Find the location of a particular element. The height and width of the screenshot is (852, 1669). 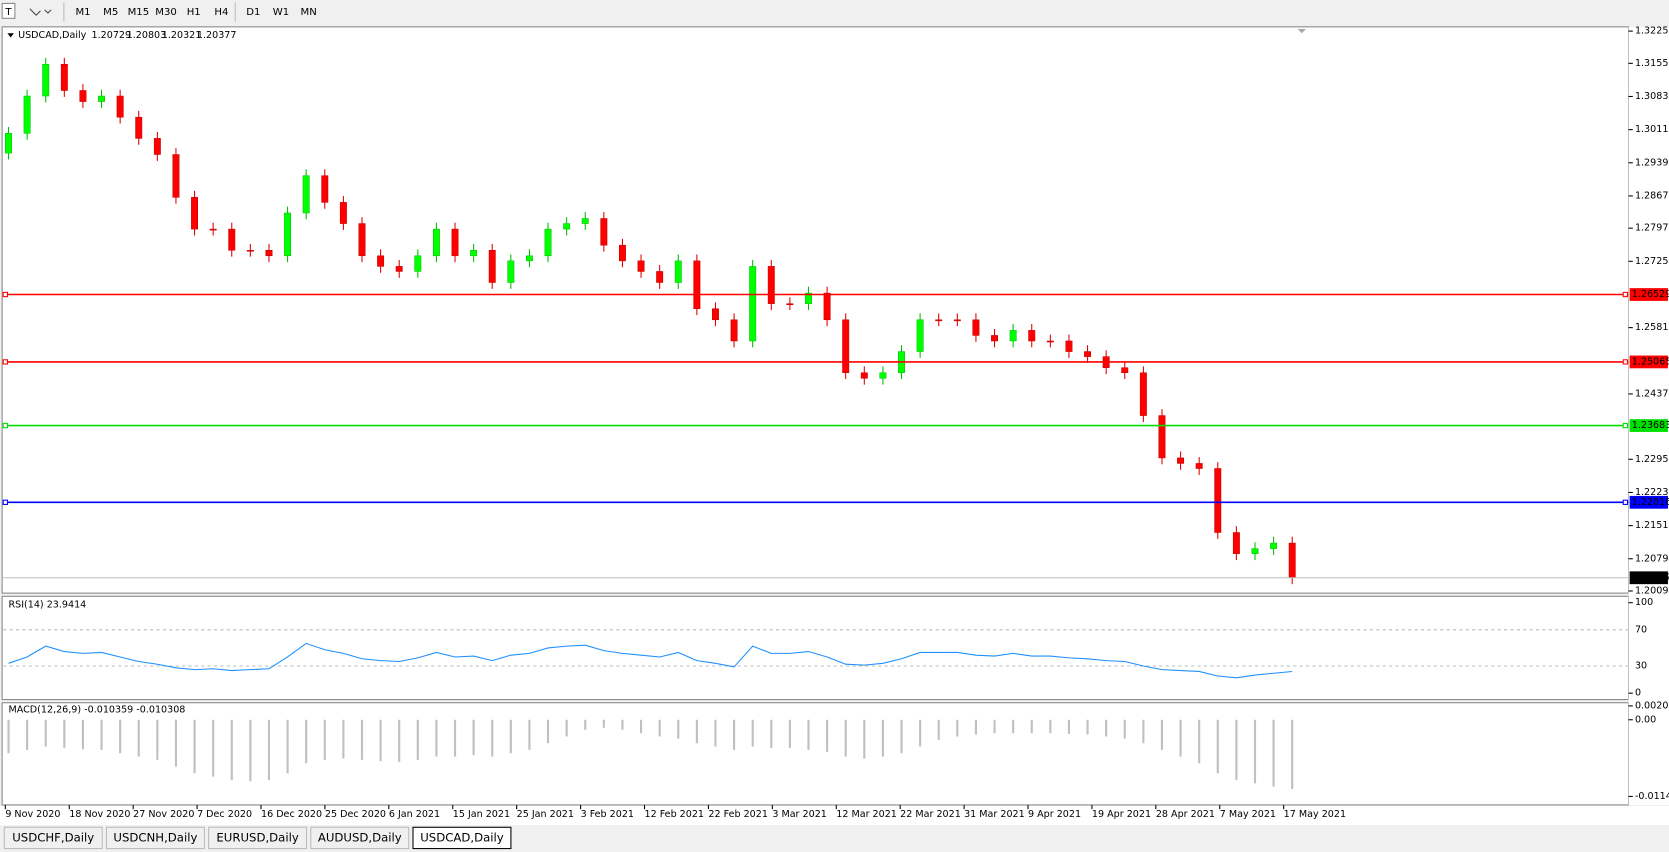

rsi-tick-label: 30 is located at coordinates (1641, 666).